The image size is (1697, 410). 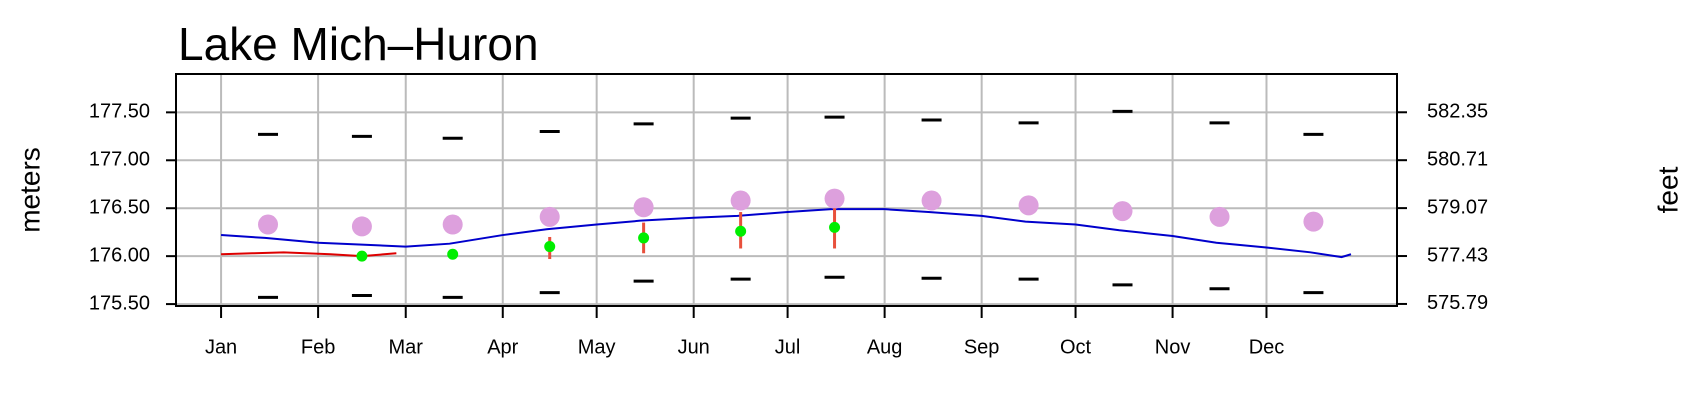 What do you see at coordinates (119, 303) in the screenshot?
I see `y-tick-label: 175.50` at bounding box center [119, 303].